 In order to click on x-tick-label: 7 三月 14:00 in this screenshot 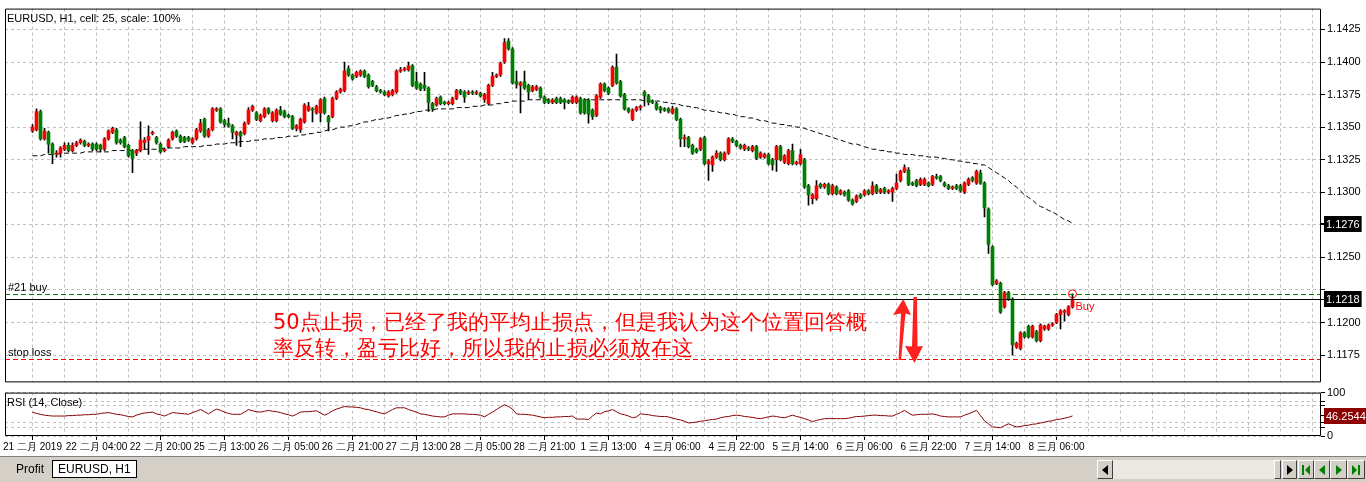, I will do `click(992, 446)`.